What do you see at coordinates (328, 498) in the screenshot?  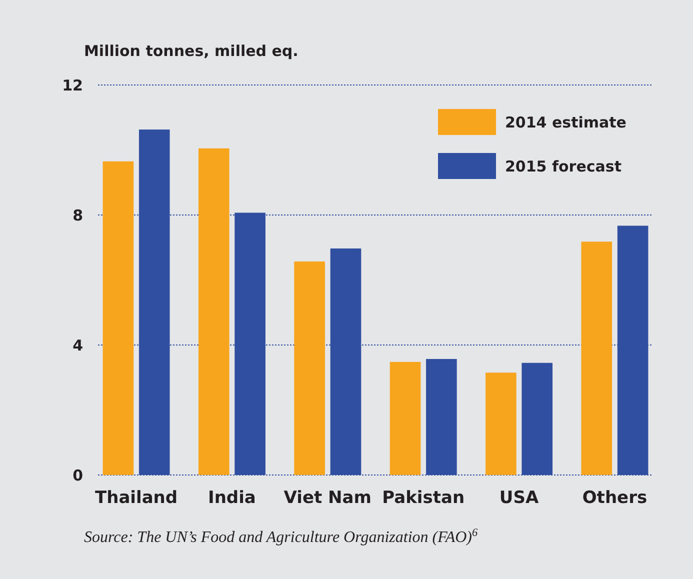 I see `x-tick-label: Viet Nam` at bounding box center [328, 498].